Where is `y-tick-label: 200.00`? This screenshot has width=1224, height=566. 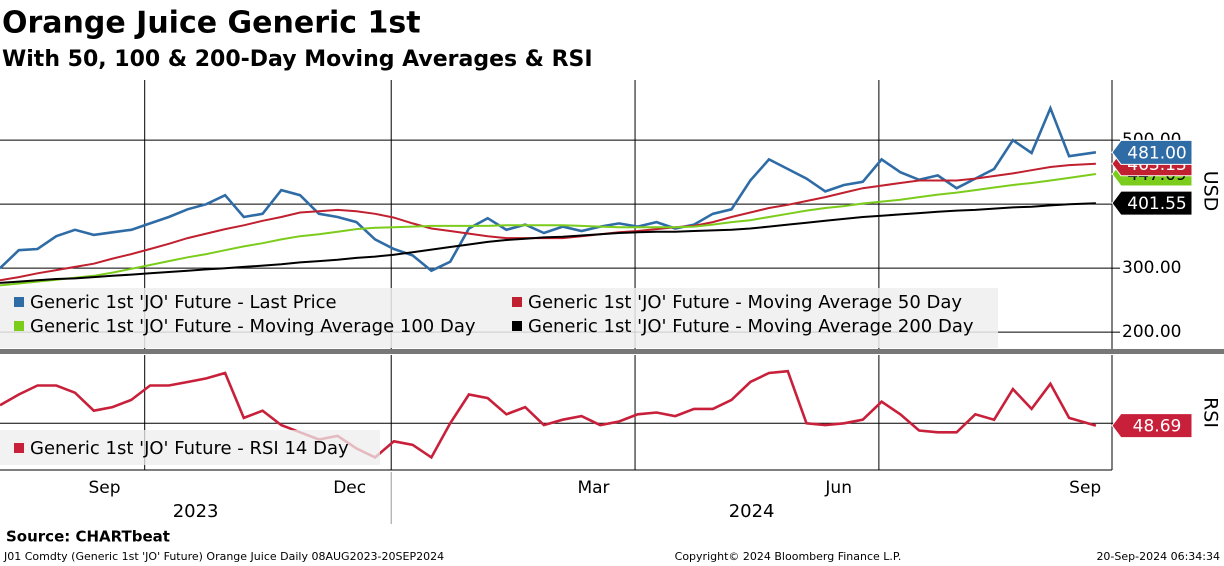
y-tick-label: 200.00 is located at coordinates (1151, 332).